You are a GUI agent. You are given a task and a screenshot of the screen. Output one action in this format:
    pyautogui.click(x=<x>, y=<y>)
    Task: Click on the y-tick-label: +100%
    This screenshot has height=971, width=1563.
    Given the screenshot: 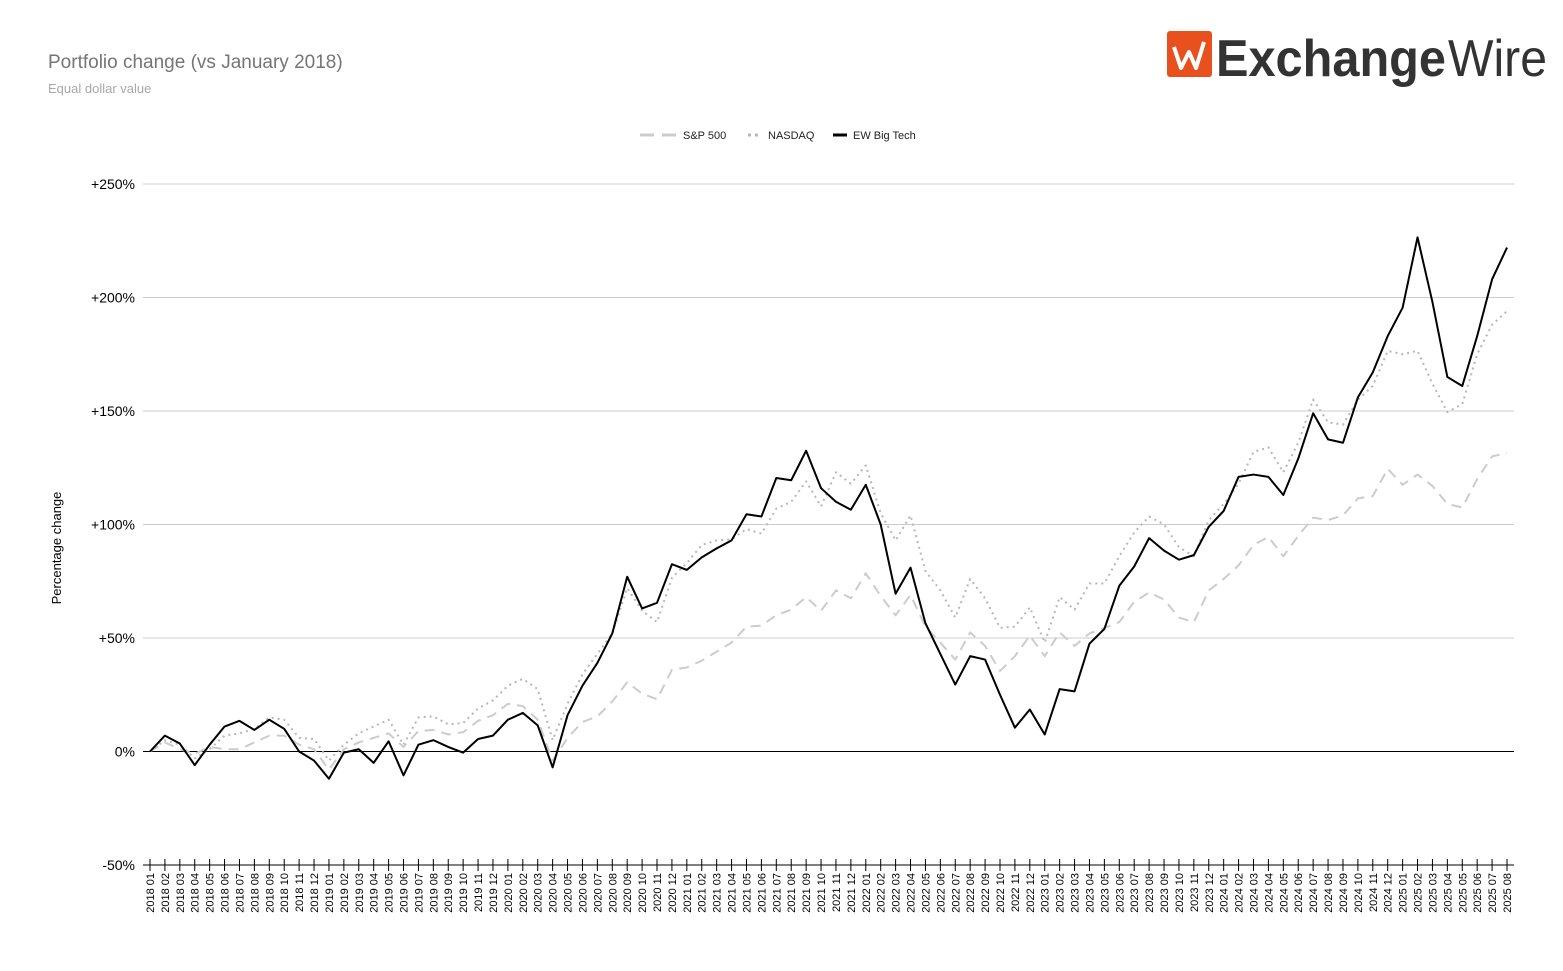 What is the action you would take?
    pyautogui.click(x=113, y=525)
    